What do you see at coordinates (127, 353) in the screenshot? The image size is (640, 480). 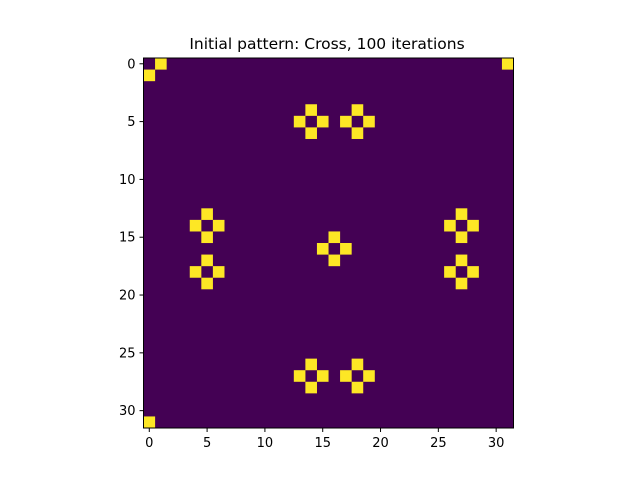 I see `y-tick-label: 25` at bounding box center [127, 353].